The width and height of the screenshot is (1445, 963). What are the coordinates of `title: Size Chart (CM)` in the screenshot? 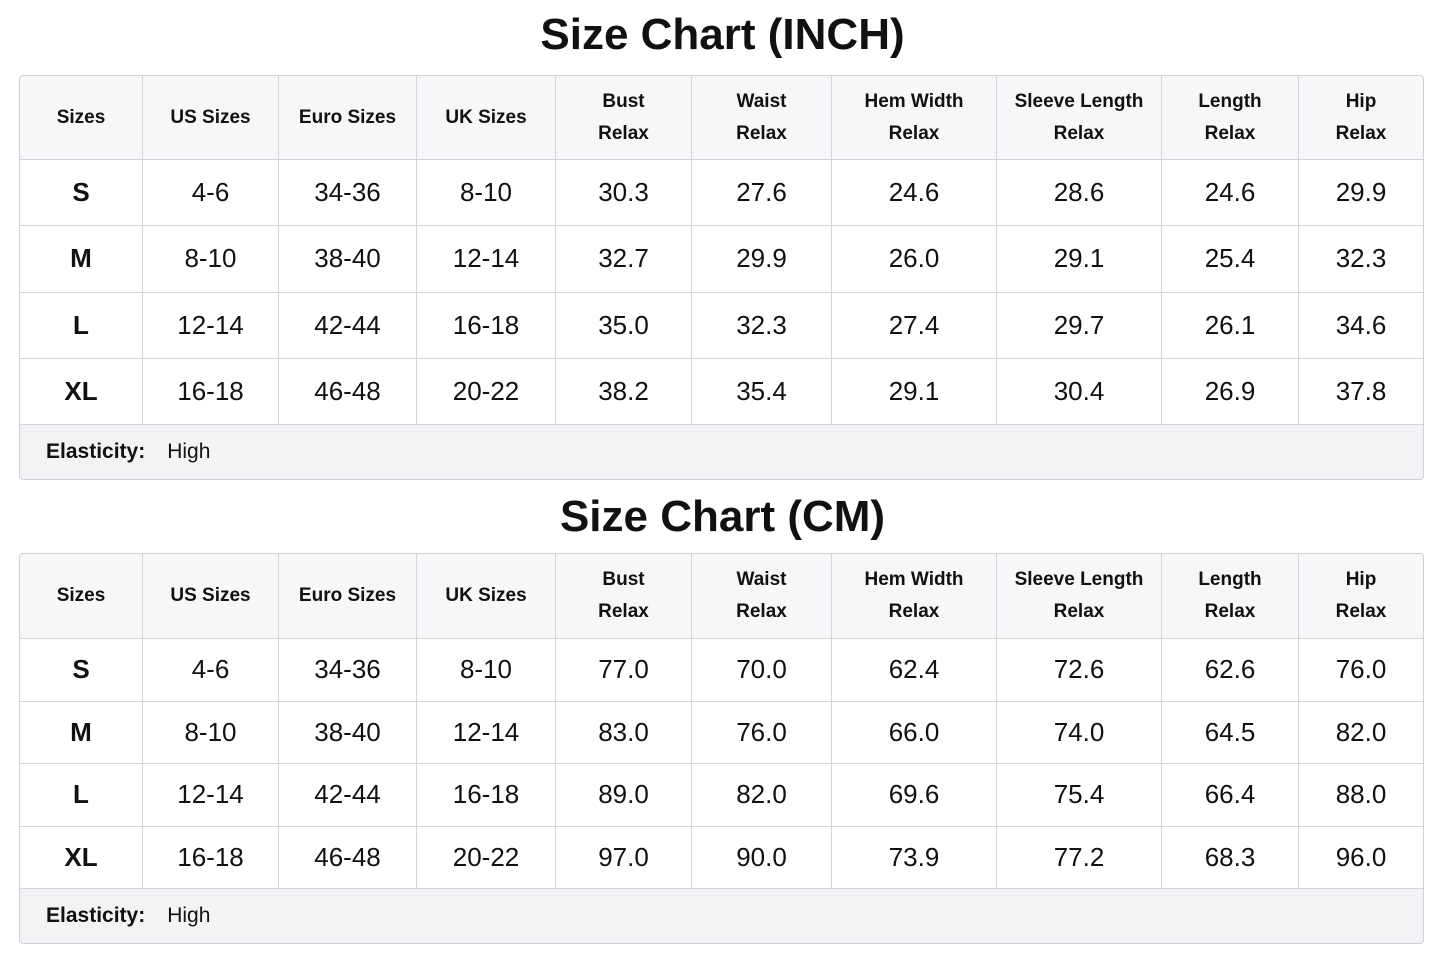 It's located at (722, 516).